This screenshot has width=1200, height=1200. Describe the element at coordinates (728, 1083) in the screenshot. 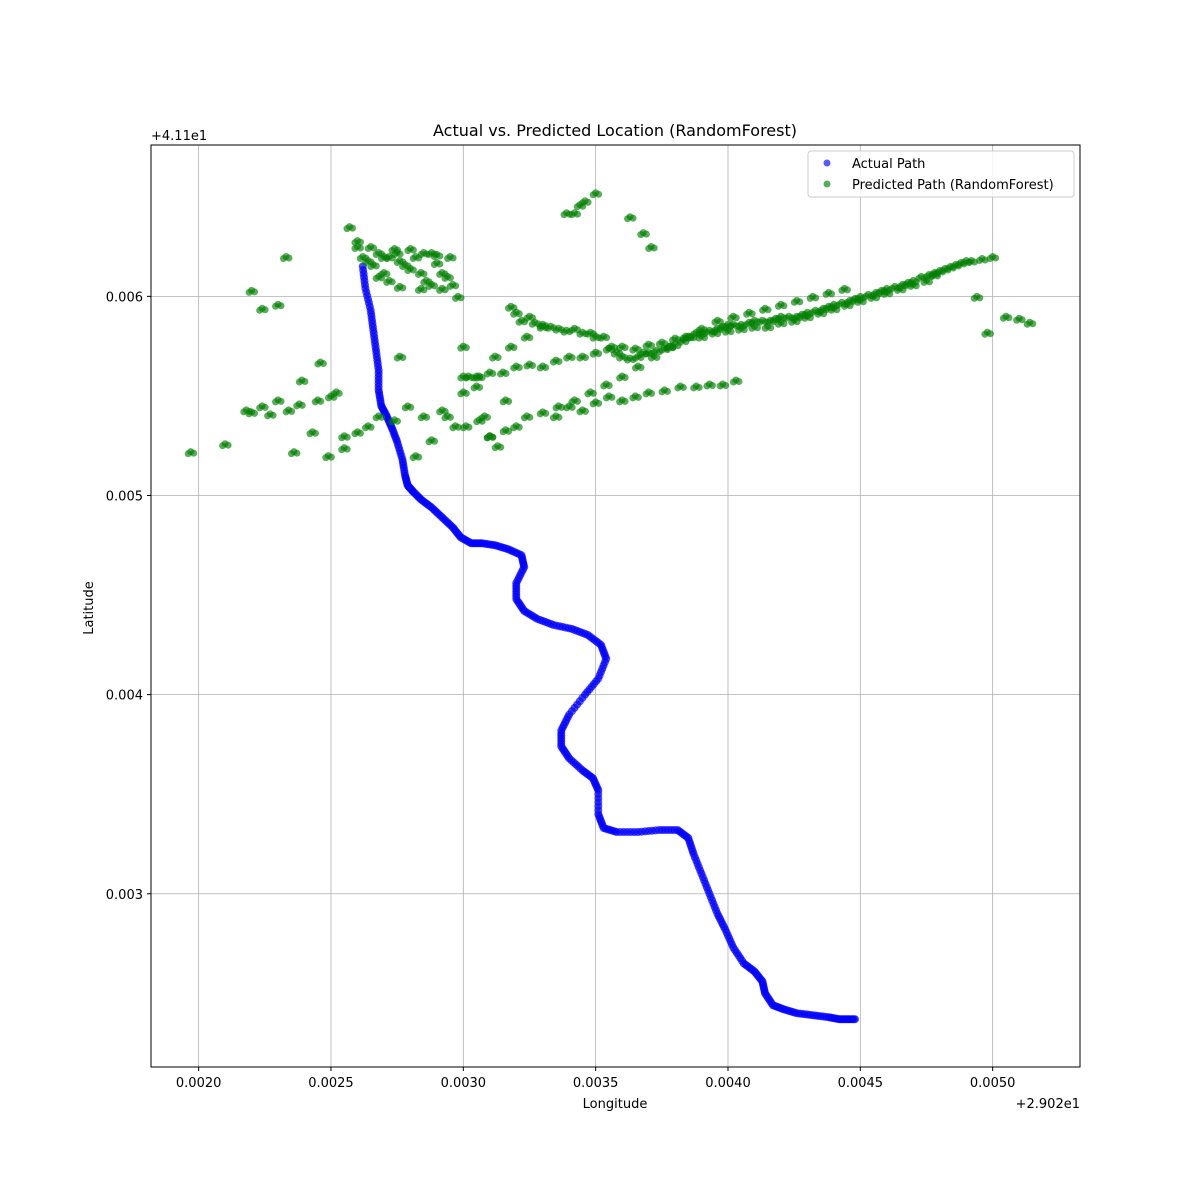

I see `x-tick-label: 0.0040` at that location.